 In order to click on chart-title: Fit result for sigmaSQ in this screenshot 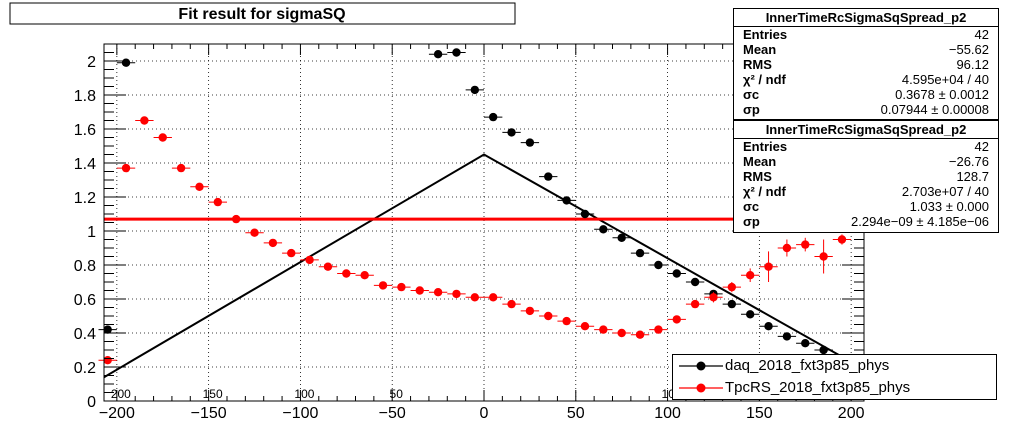, I will do `click(261, 14)`.